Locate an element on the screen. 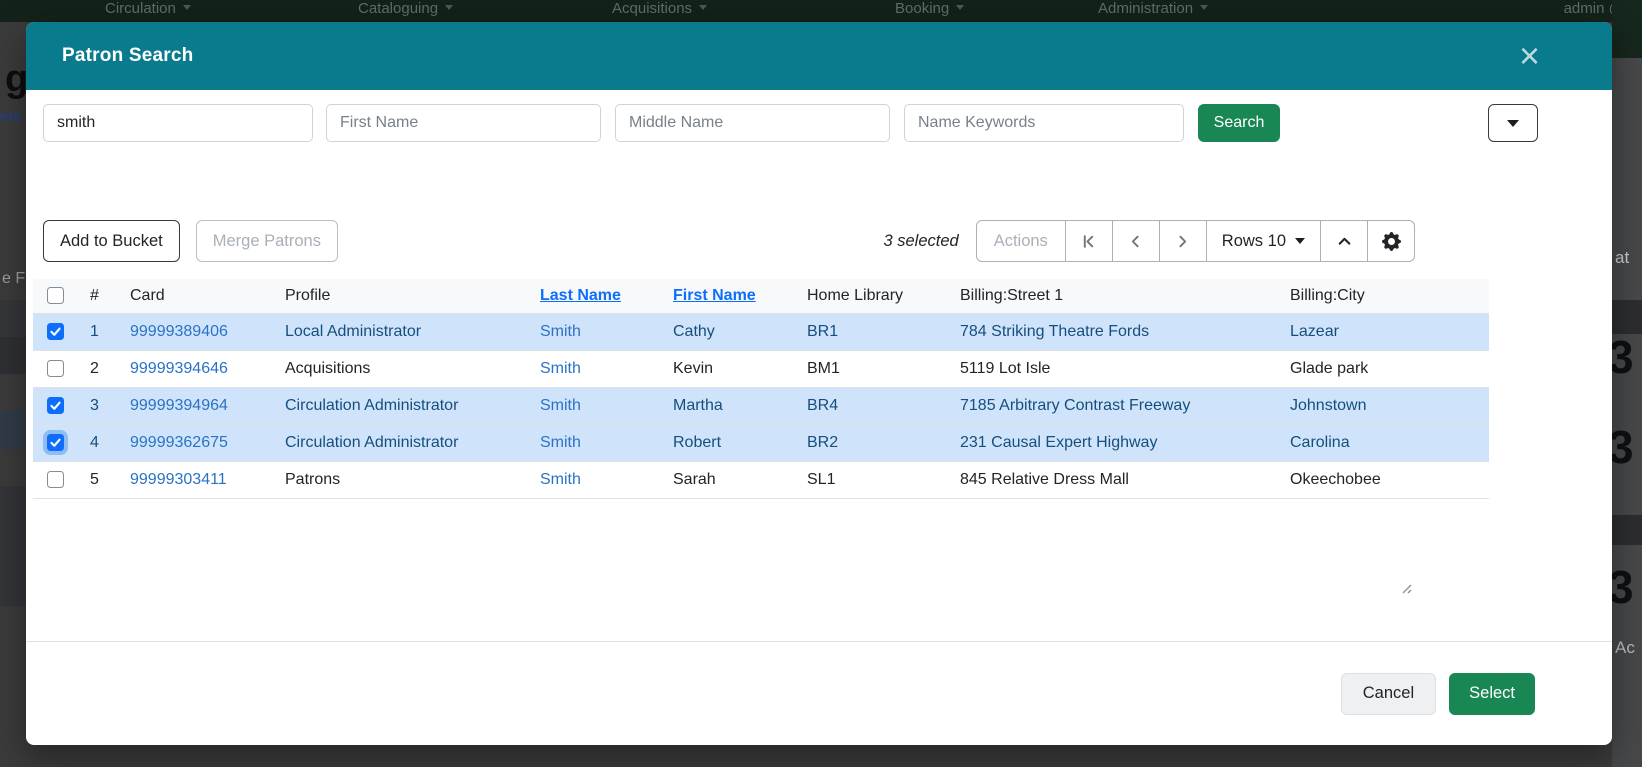 This screenshot has width=1642, height=767. chevron-up-icon is located at coordinates (1344, 241).